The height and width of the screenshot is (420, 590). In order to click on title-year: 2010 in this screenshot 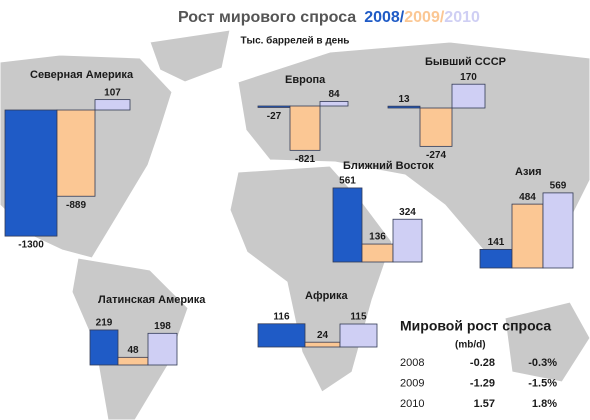, I will do `click(462, 17)`.